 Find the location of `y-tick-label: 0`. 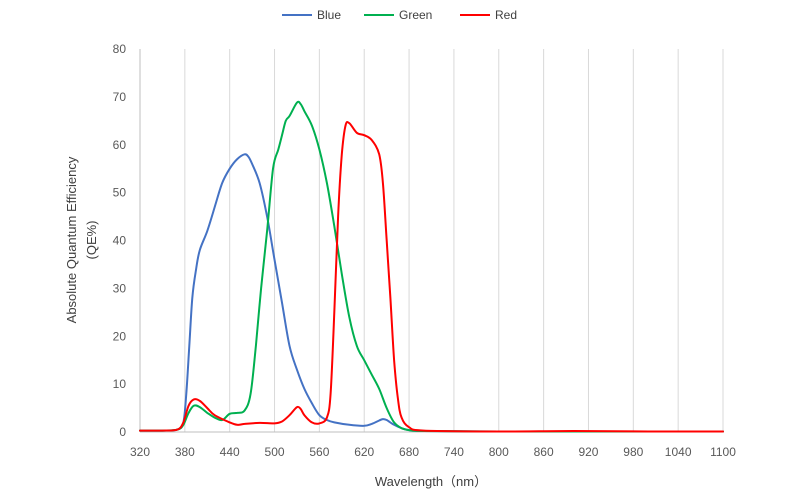

y-tick-label: 0 is located at coordinates (122, 432).